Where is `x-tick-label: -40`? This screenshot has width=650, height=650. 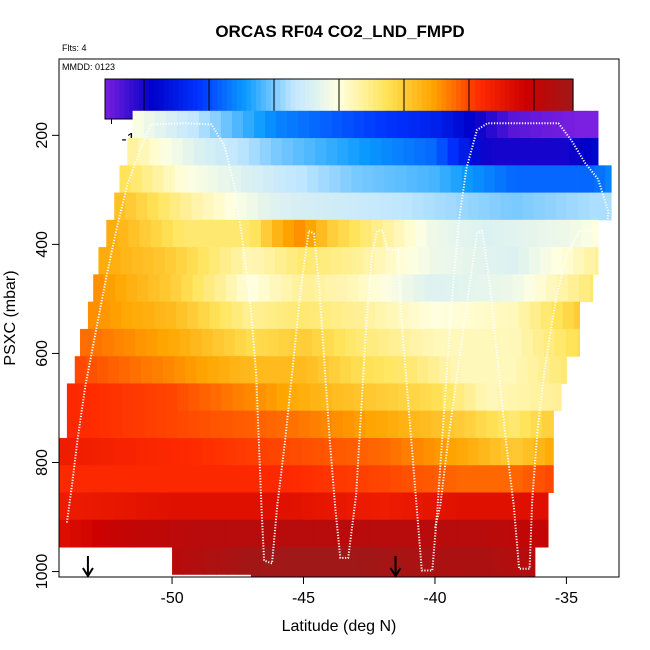 x-tick-label: -40 is located at coordinates (434, 598).